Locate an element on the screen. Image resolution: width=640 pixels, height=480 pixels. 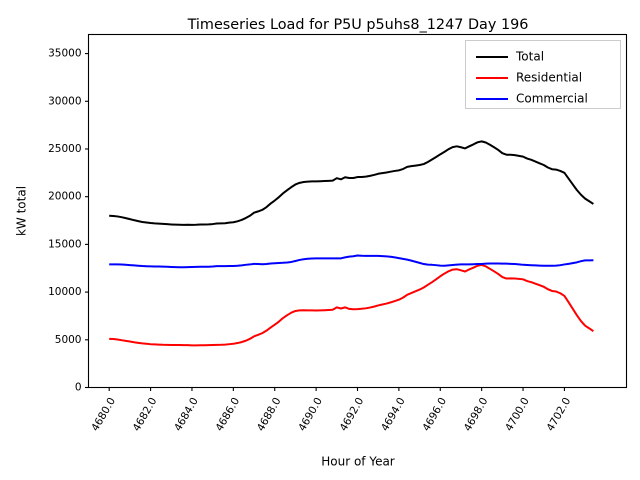
x-tick-label: 4700.0 is located at coordinates (517, 415).